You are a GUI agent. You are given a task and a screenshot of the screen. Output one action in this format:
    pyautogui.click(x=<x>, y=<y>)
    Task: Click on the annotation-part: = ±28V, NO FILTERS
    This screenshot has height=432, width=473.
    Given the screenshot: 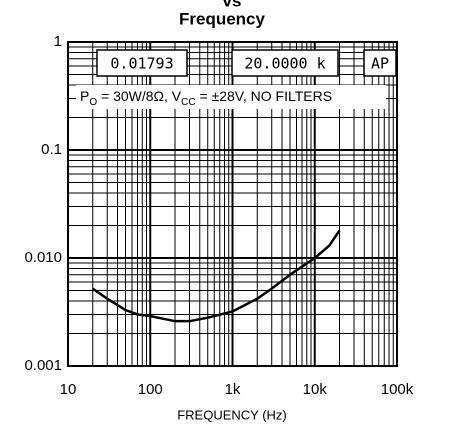 What is the action you would take?
    pyautogui.click(x=264, y=96)
    